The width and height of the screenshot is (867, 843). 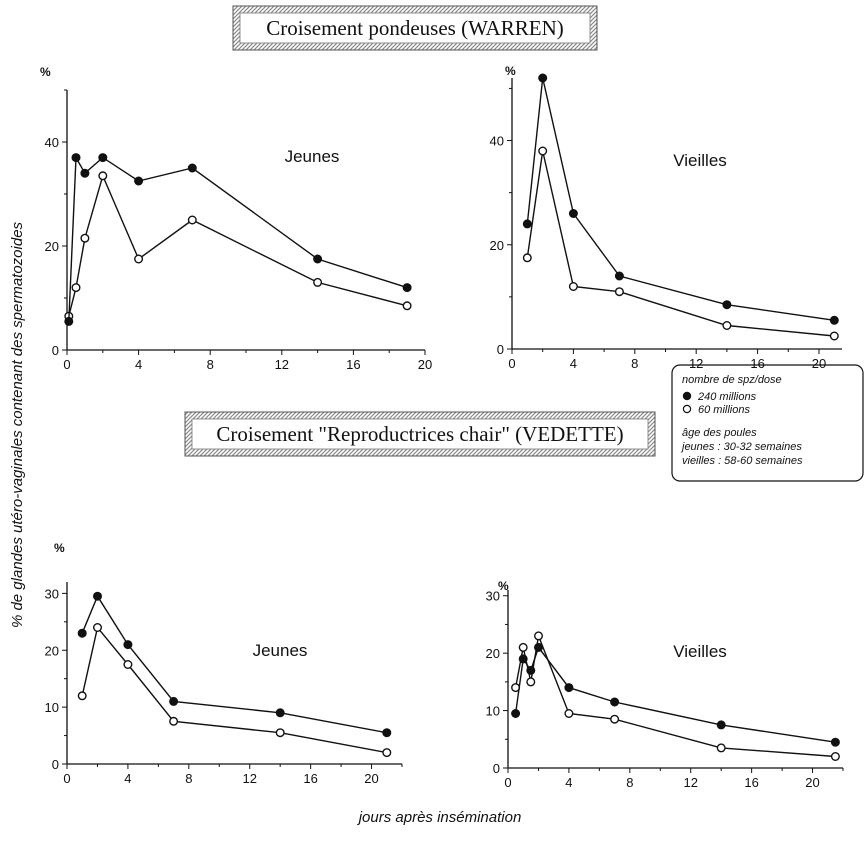 I want to click on section-title-warren: Croisement pondeuses (WARREN), so click(x=415, y=28).